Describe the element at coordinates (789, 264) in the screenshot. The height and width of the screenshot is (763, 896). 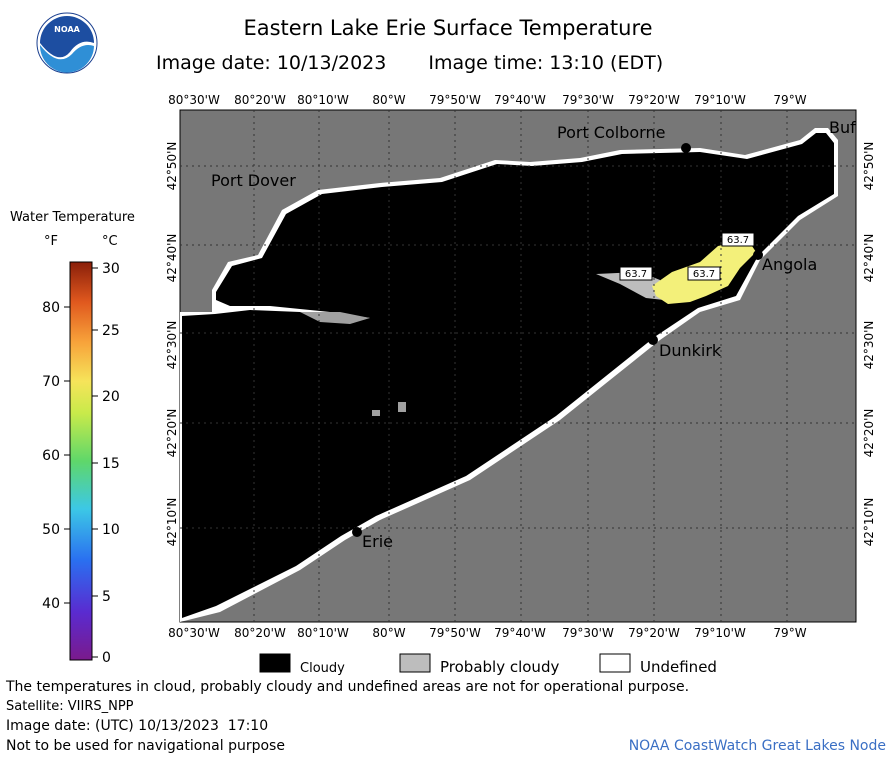
I see `place-label-angola: Angola` at that location.